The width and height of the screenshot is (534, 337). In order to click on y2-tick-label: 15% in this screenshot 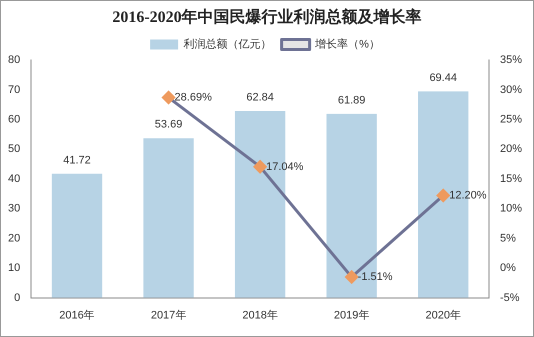, I will do `click(511, 178)`.